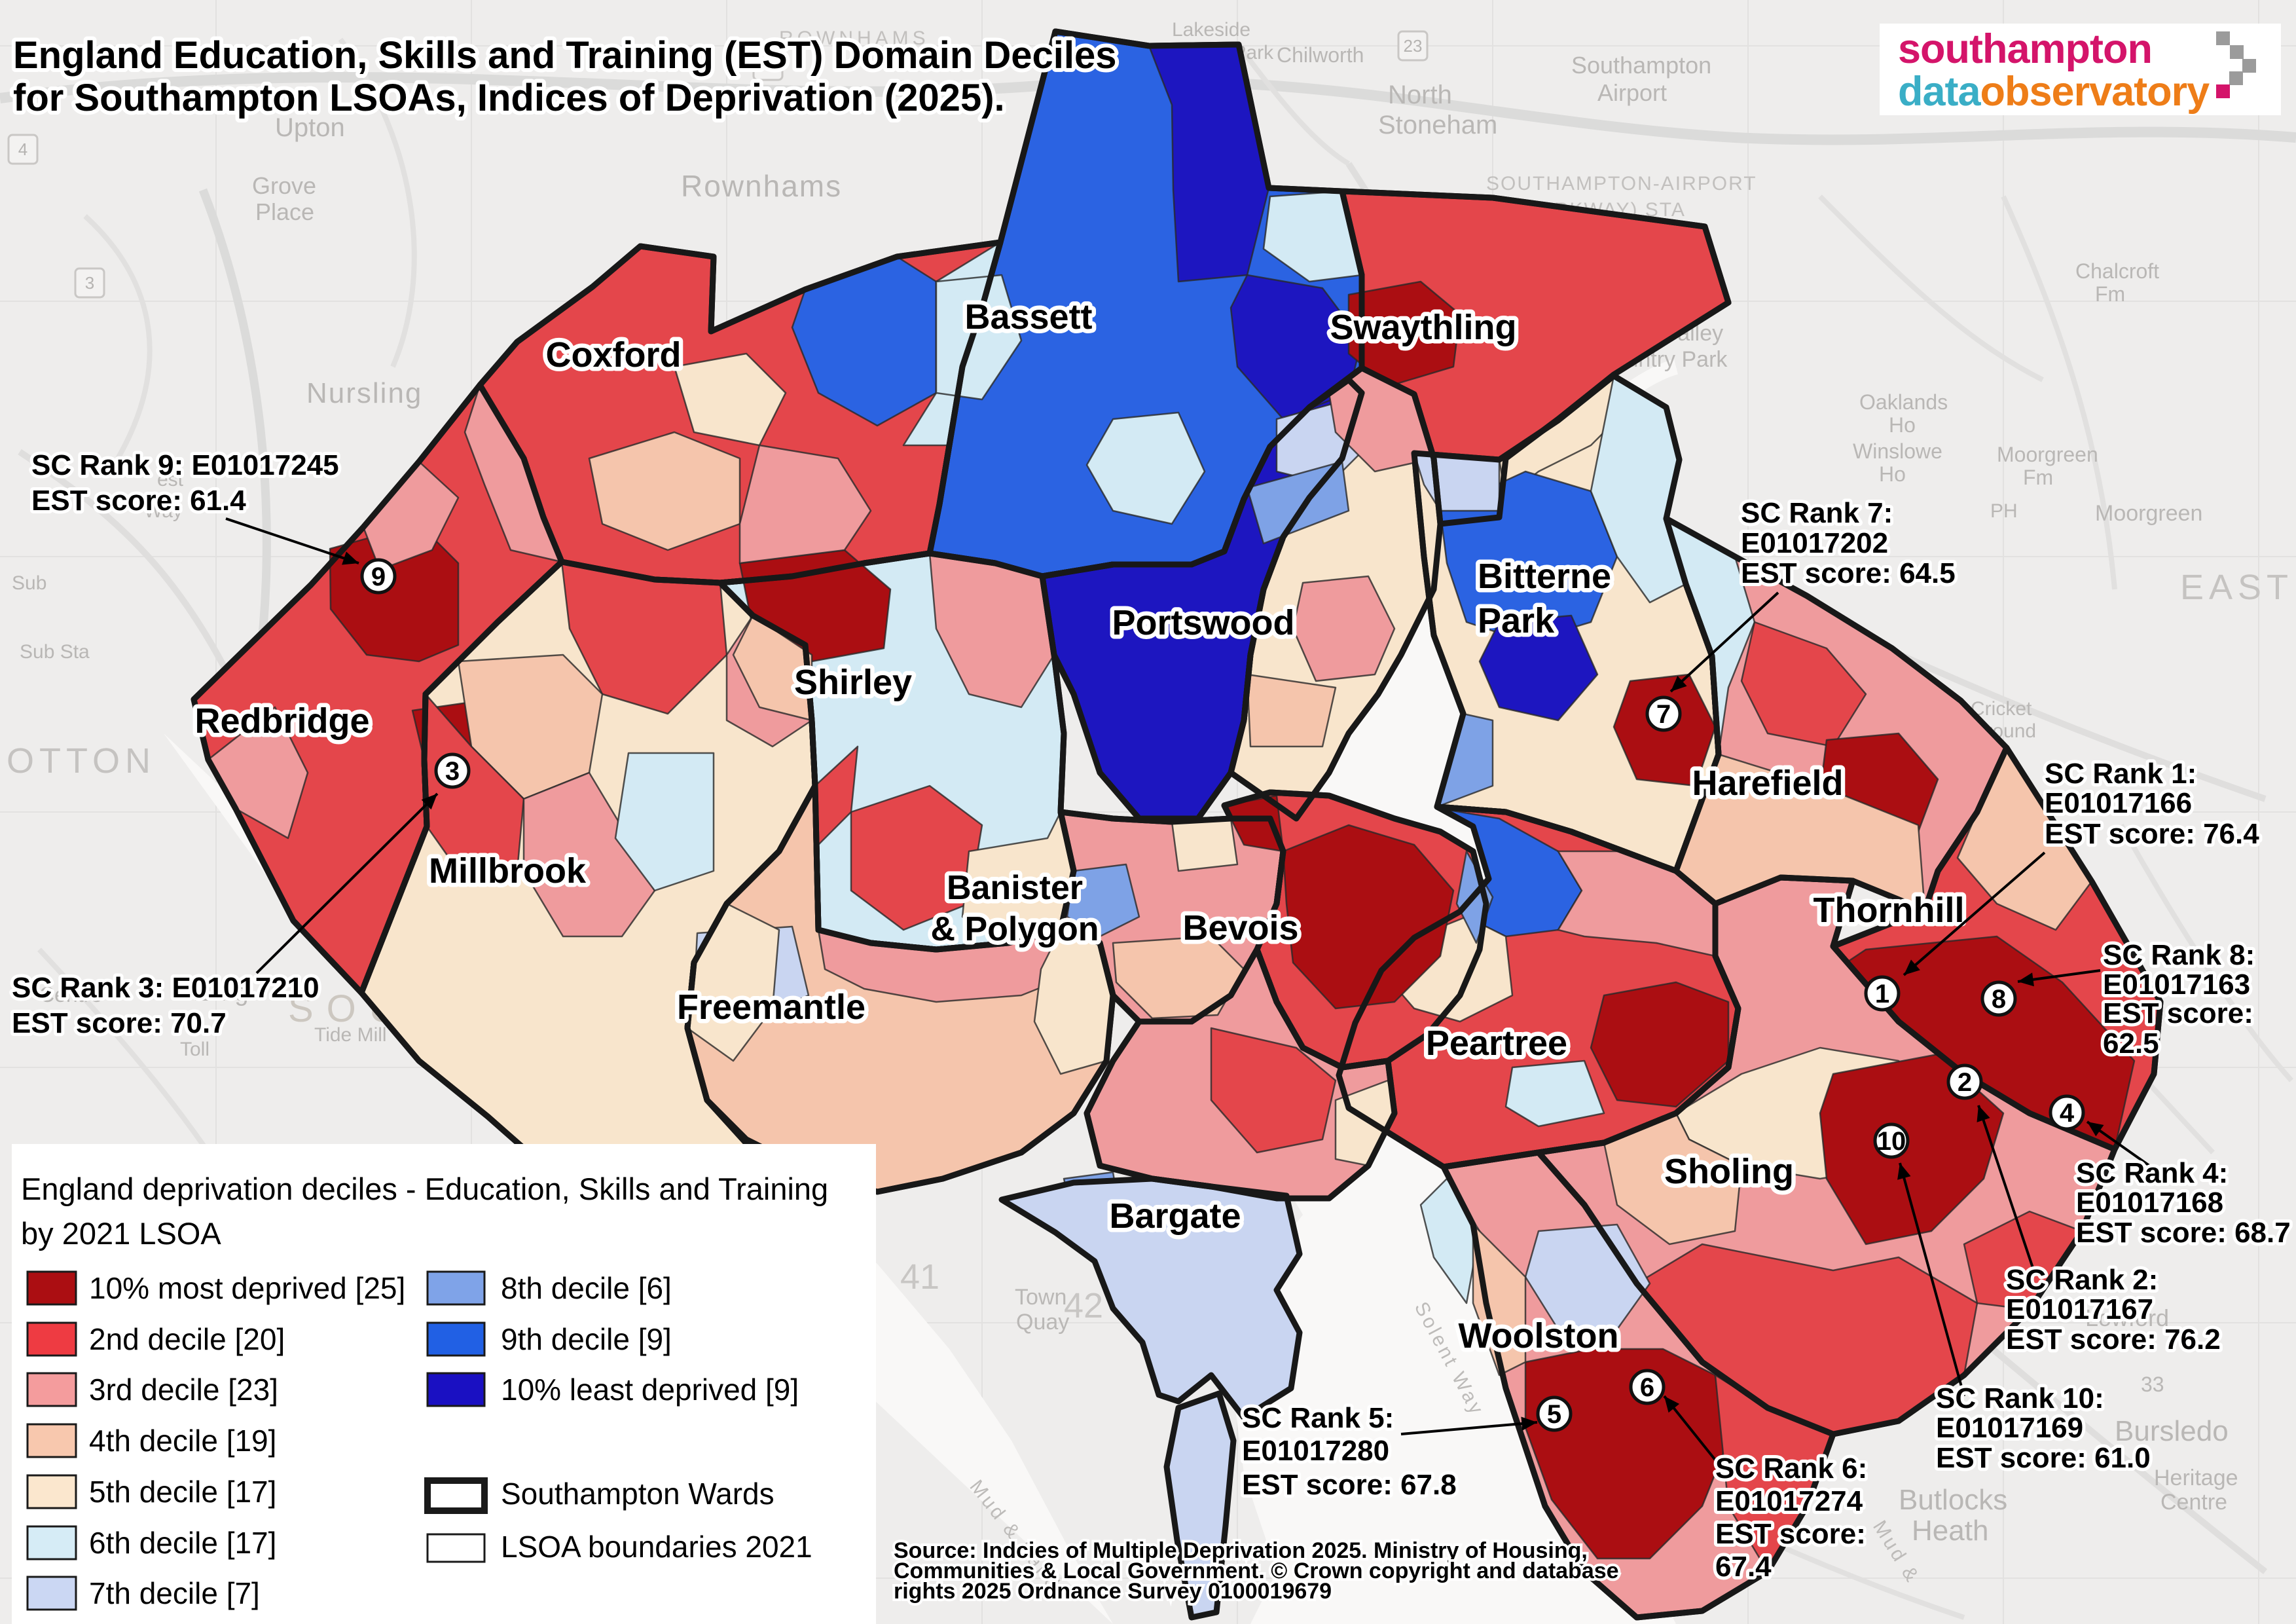  What do you see at coordinates (247, 1288) in the screenshot?
I see `svg-text: 10% most deprived [25]` at bounding box center [247, 1288].